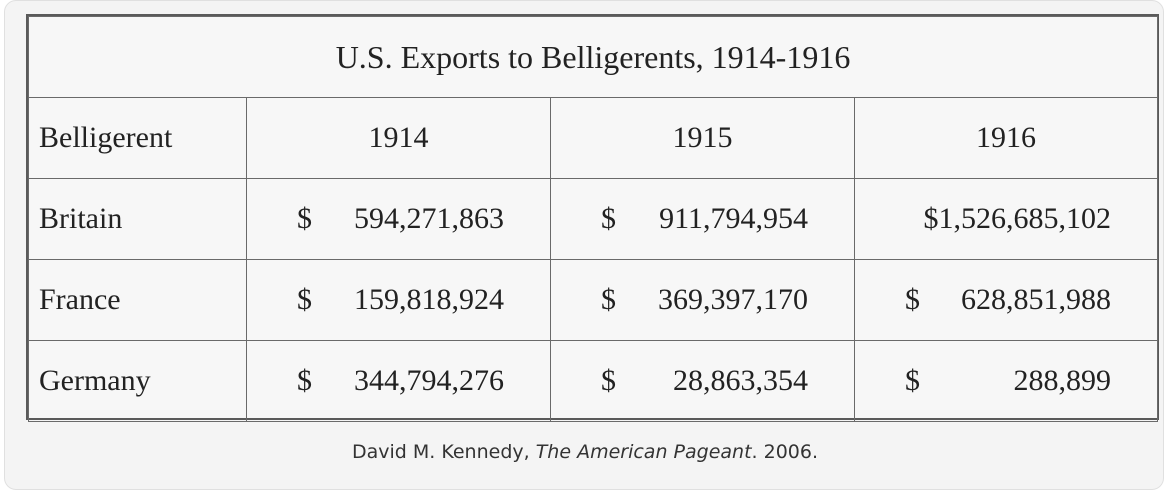 The height and width of the screenshot is (496, 1170). I want to click on amount: 159,818,924, so click(429, 299).